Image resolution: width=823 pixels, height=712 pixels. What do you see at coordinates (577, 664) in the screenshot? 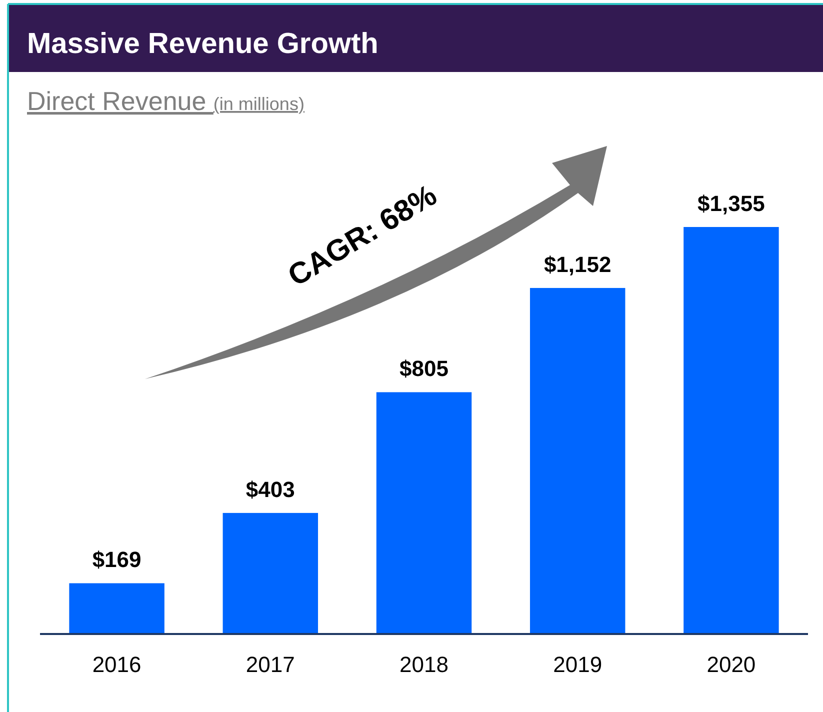
I see `x-tick-label: 2019` at bounding box center [577, 664].